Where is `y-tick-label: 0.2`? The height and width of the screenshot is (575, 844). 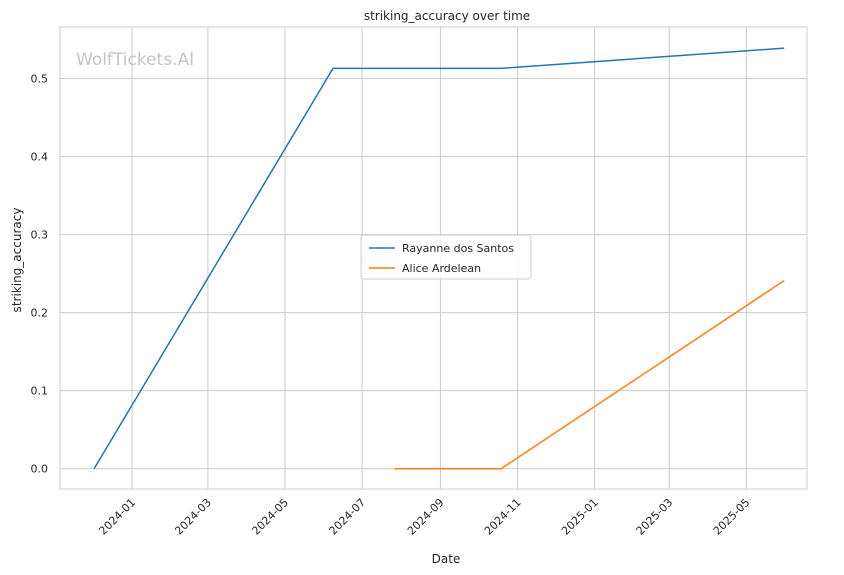 y-tick-label: 0.2 is located at coordinates (40, 313).